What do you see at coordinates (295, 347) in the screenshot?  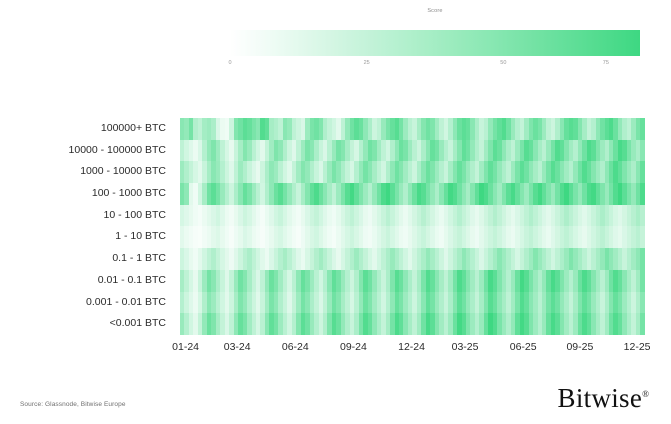 I see `x-axis-label-2: 06-24` at bounding box center [295, 347].